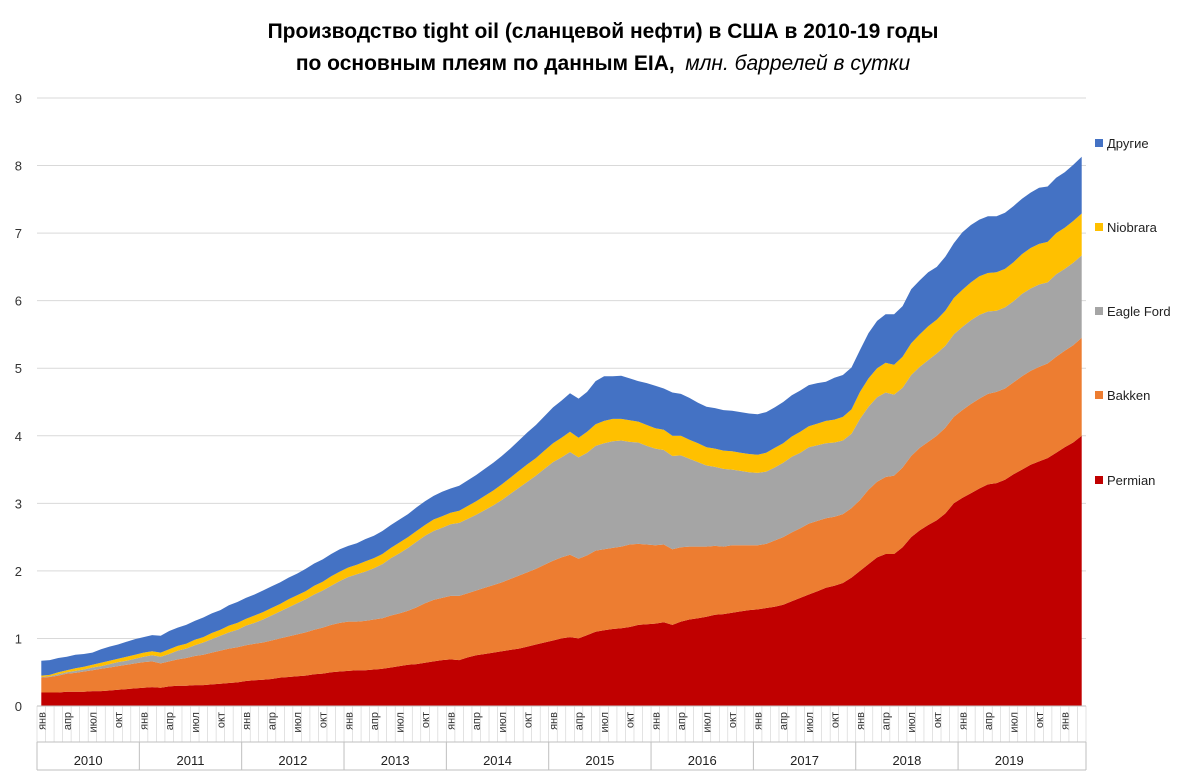  What do you see at coordinates (797, 63) in the screenshot?
I see `chart-title-unit: млн. баррелей в сутки` at bounding box center [797, 63].